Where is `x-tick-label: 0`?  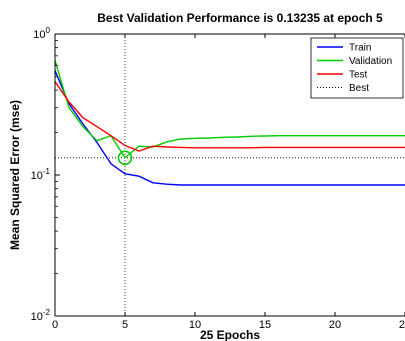 x-tick-label: 0 is located at coordinates (55, 325).